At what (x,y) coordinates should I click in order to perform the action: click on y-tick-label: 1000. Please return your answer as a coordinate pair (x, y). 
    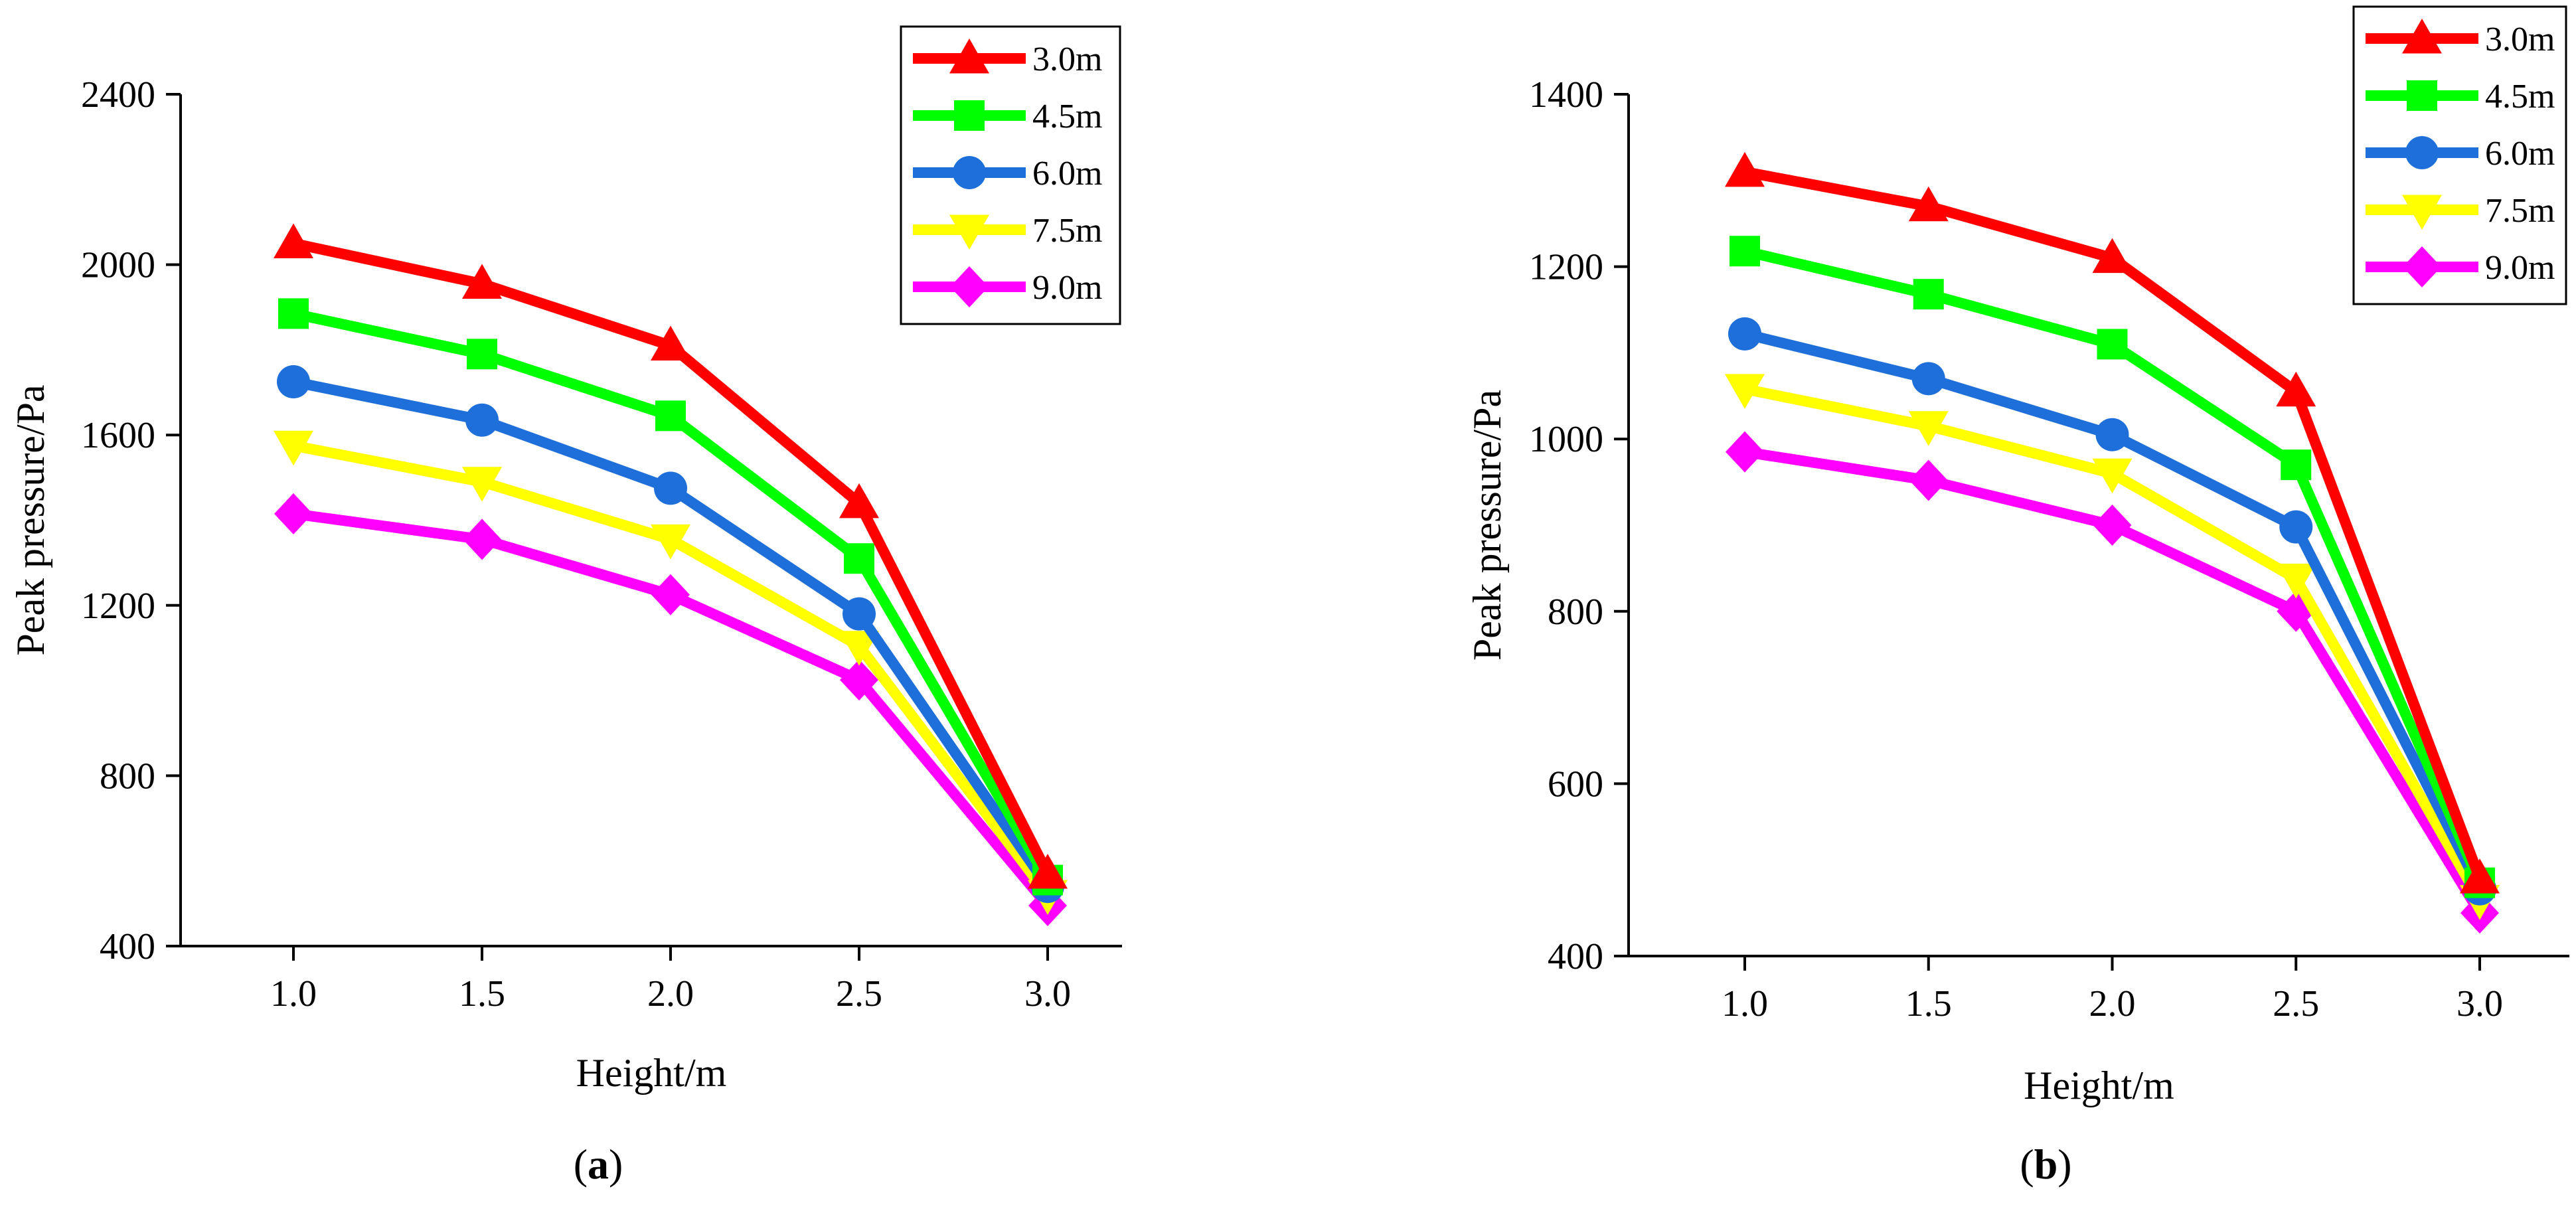
    Looking at the image, I should click on (1566, 440).